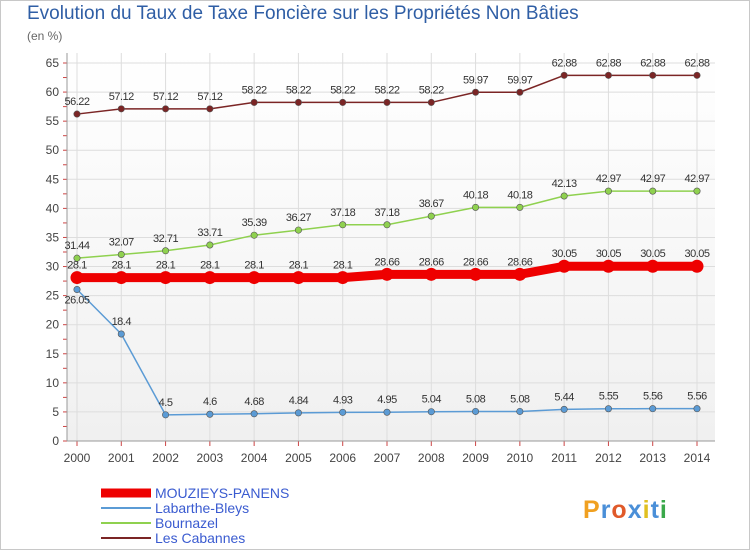 Image resolution: width=750 pixels, height=550 pixels. Describe the element at coordinates (53, 237) in the screenshot. I see `y-tick-label: 35` at that location.